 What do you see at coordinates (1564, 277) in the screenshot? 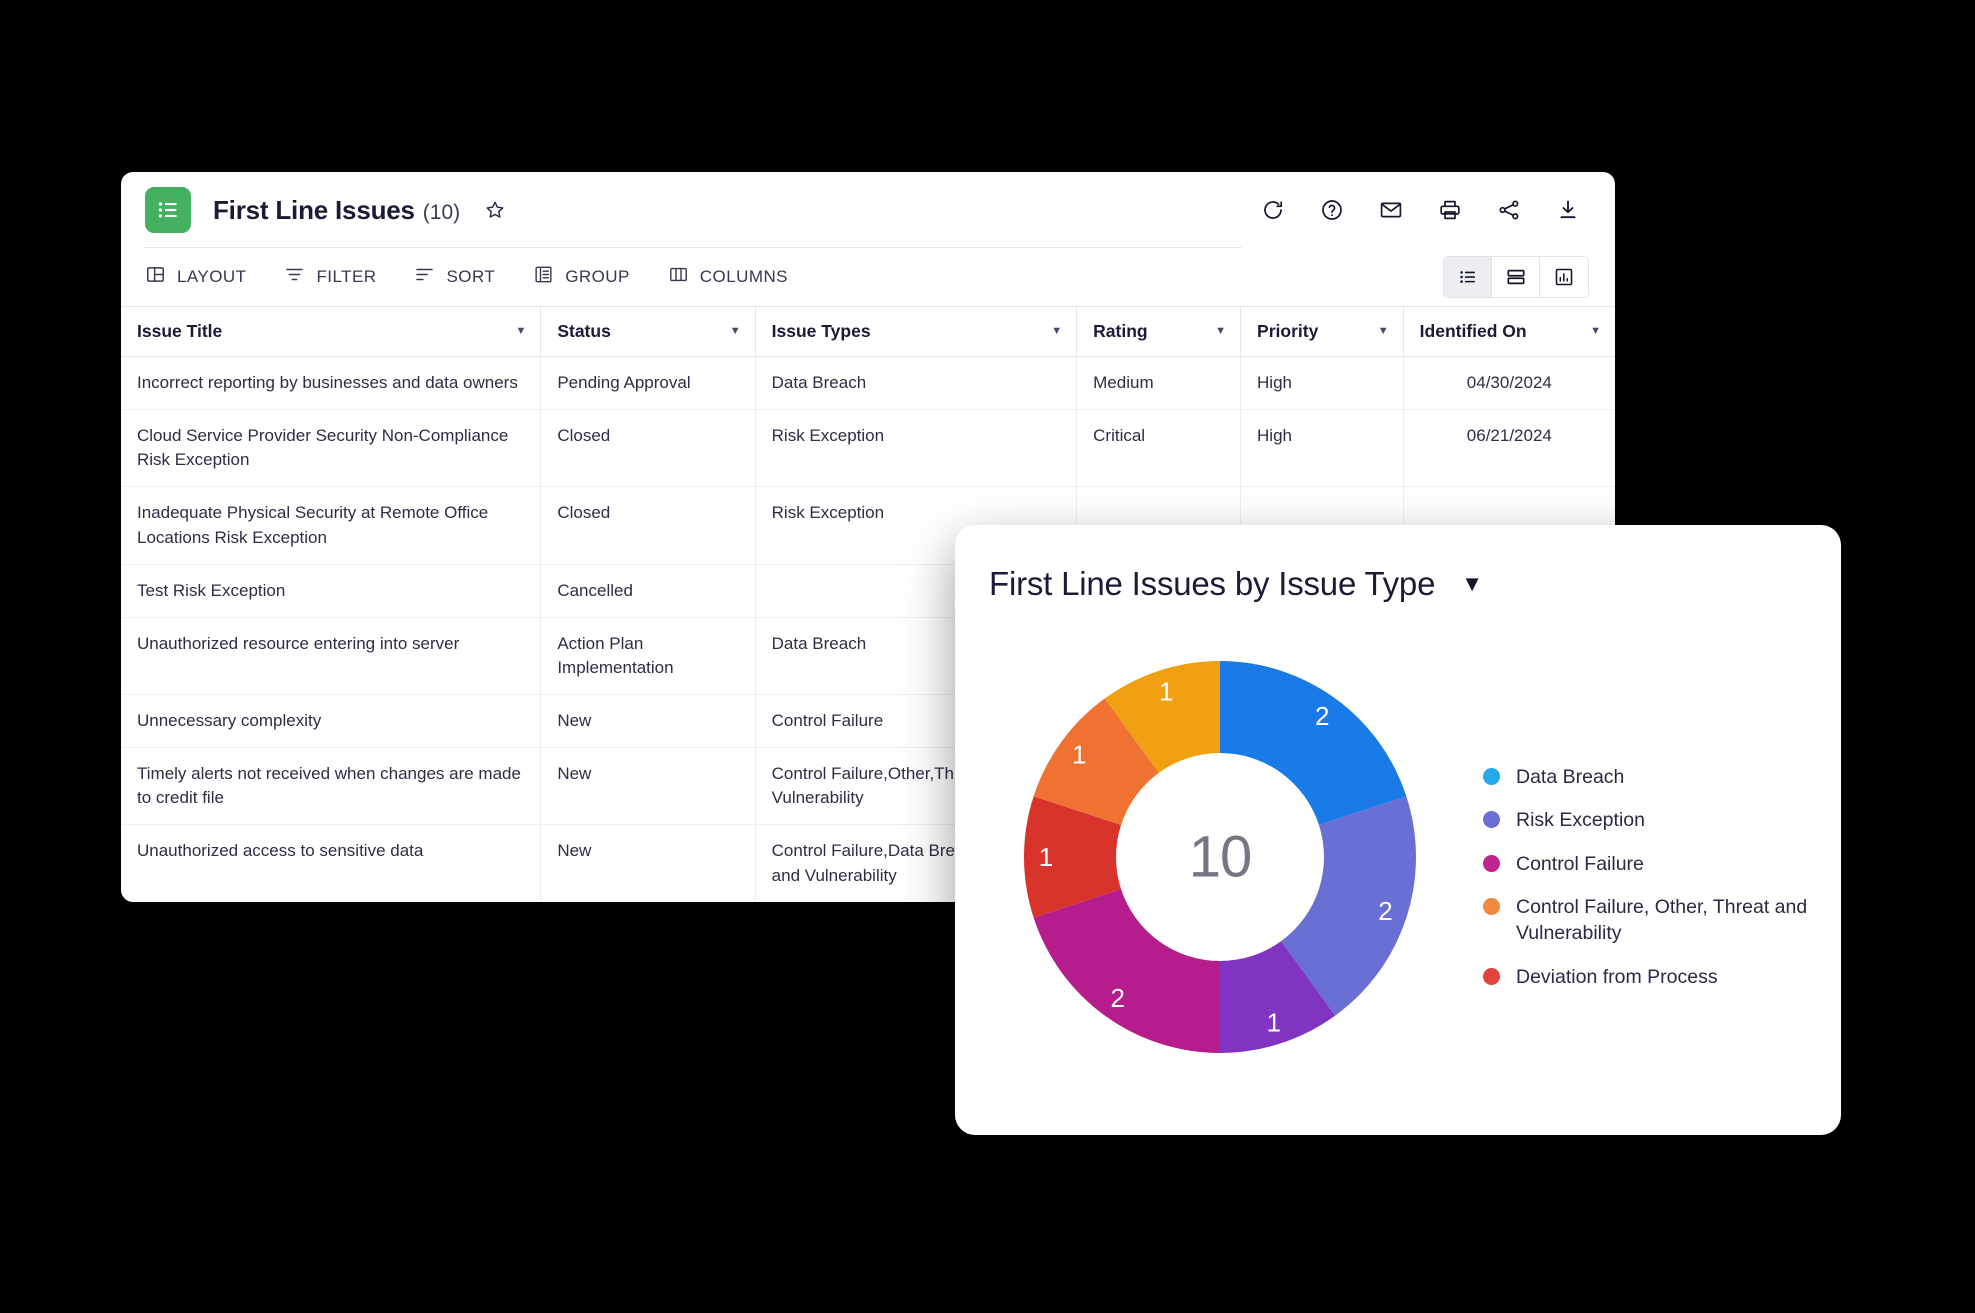
I see `chart-view-button` at bounding box center [1564, 277].